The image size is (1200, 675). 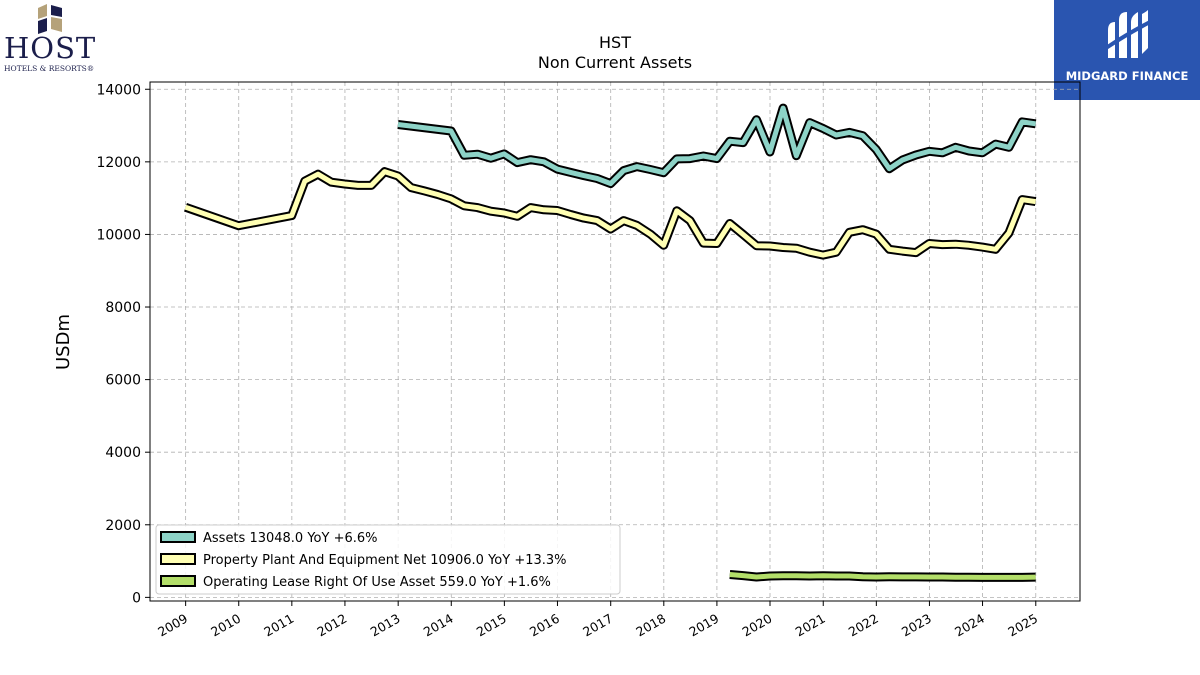 What do you see at coordinates (491, 625) in the screenshot?
I see `x-tick-label: 2015` at bounding box center [491, 625].